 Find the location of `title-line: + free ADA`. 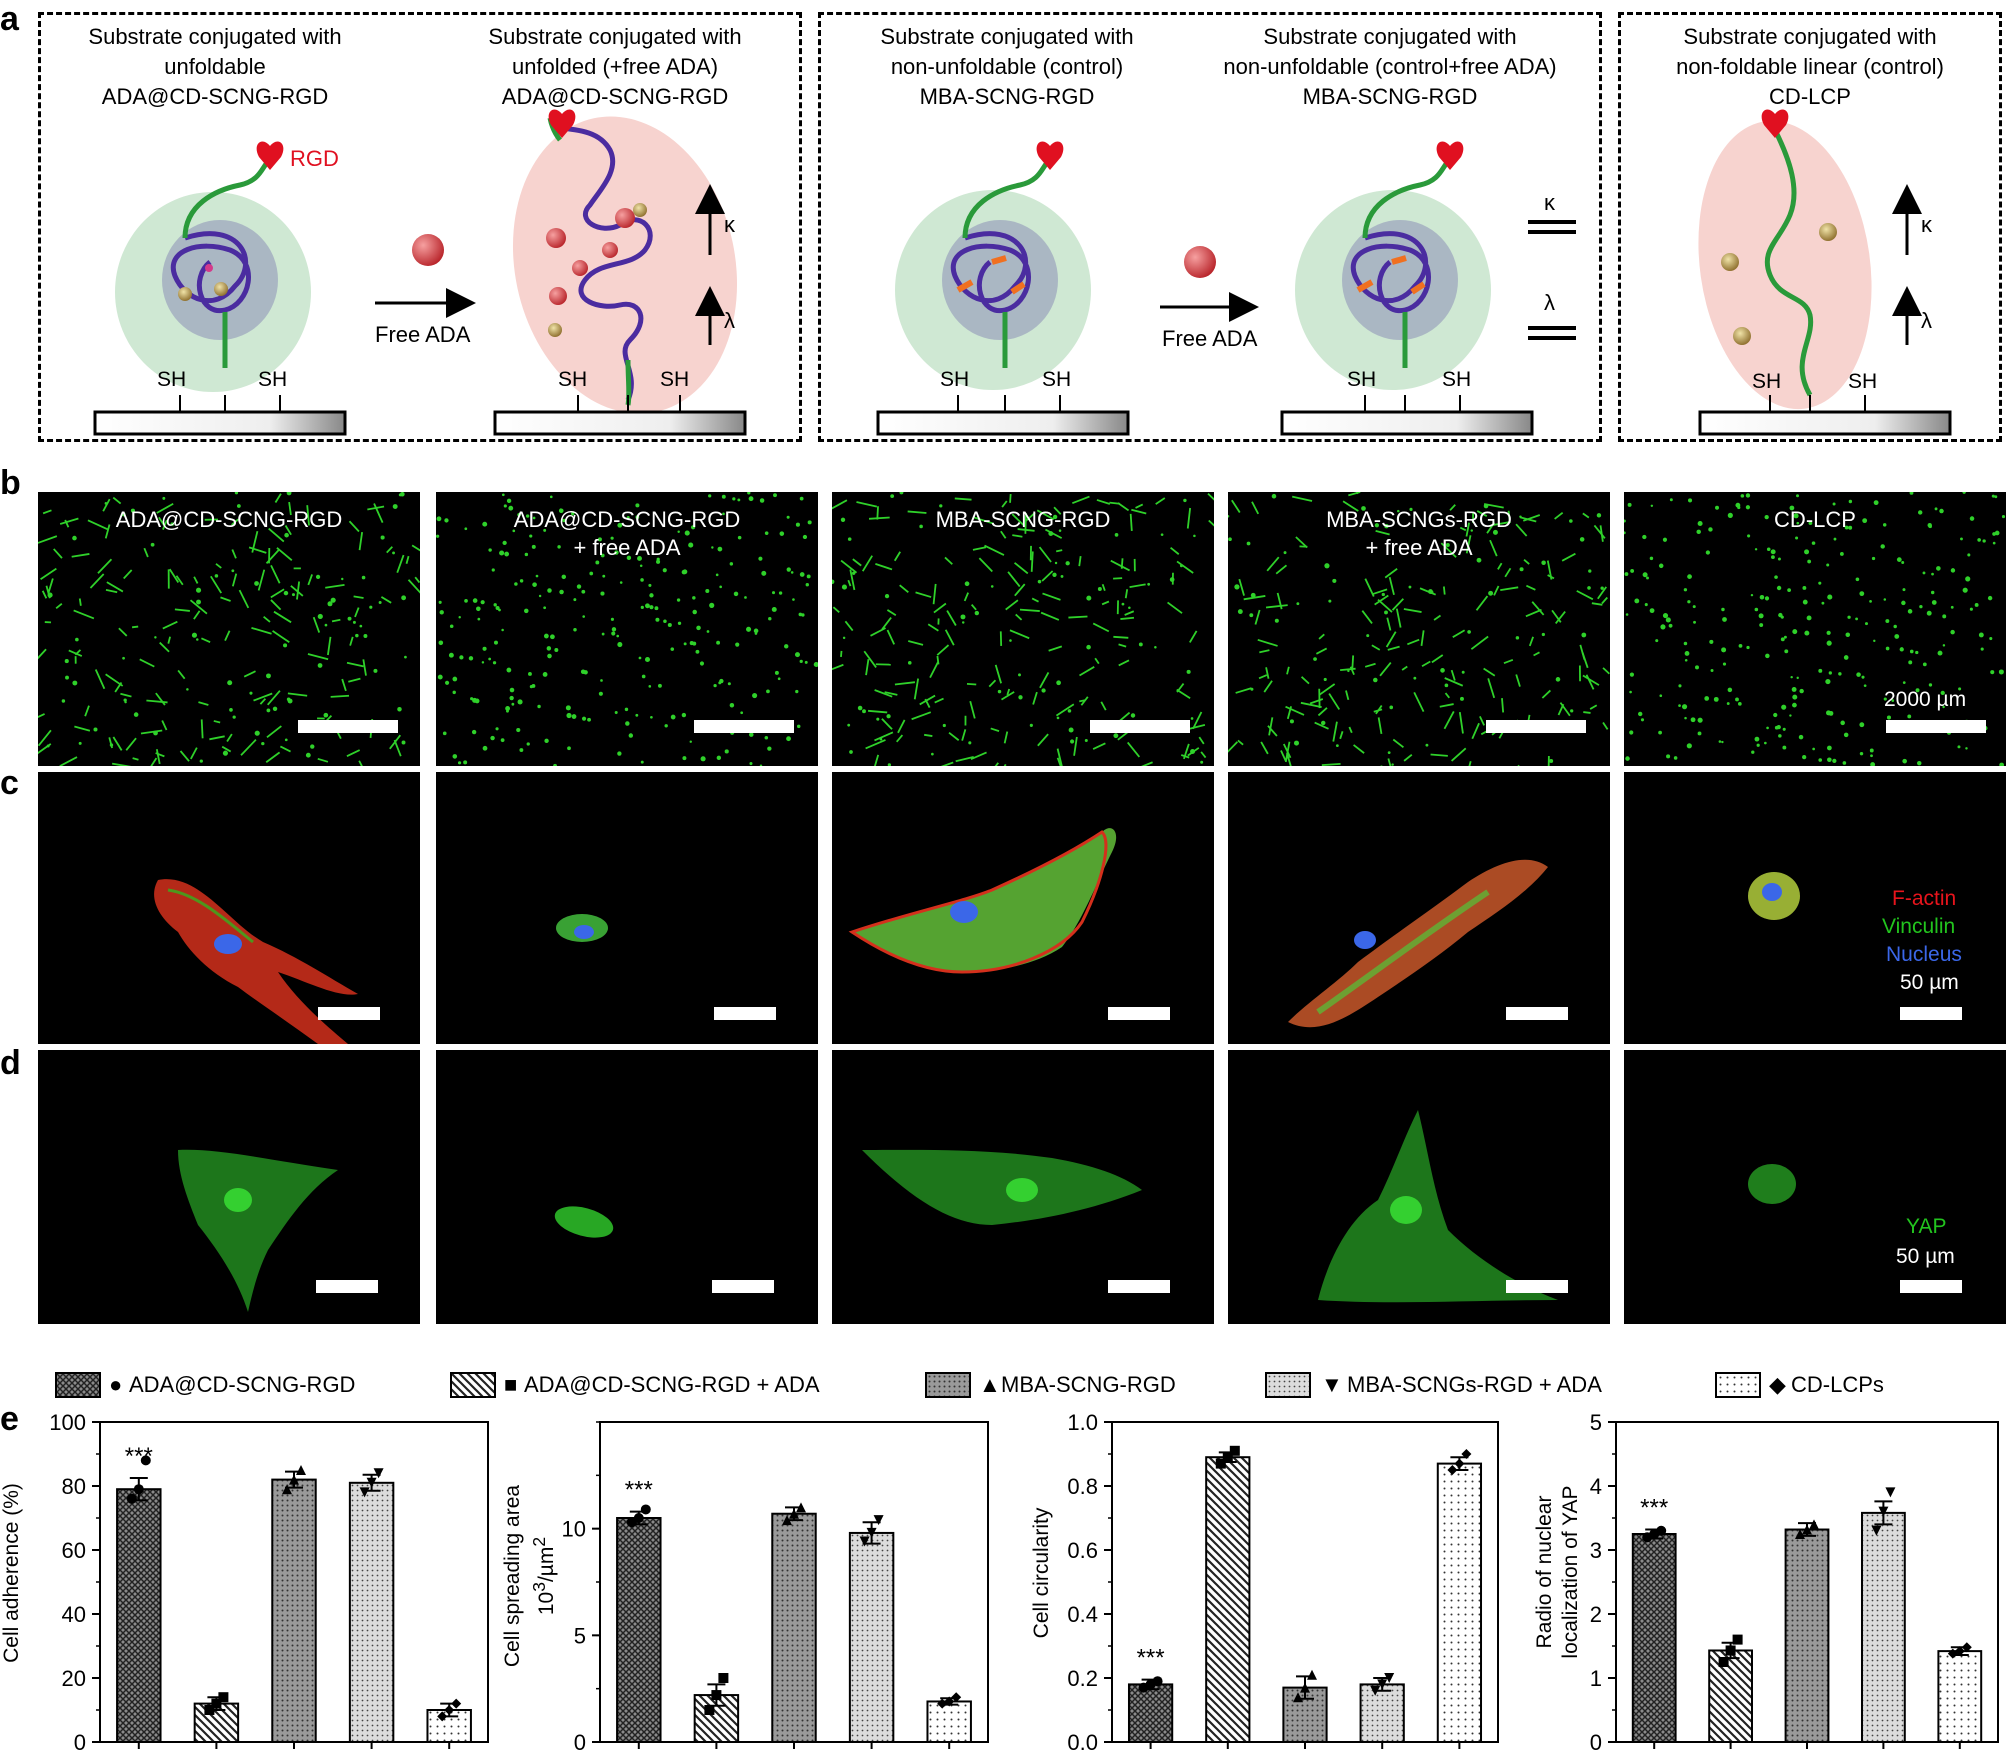

title-line: + free ADA is located at coordinates (627, 547).